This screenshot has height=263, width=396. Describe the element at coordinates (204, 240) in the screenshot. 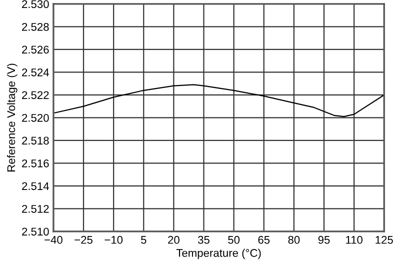

I see `x-tick-label: 35` at that location.